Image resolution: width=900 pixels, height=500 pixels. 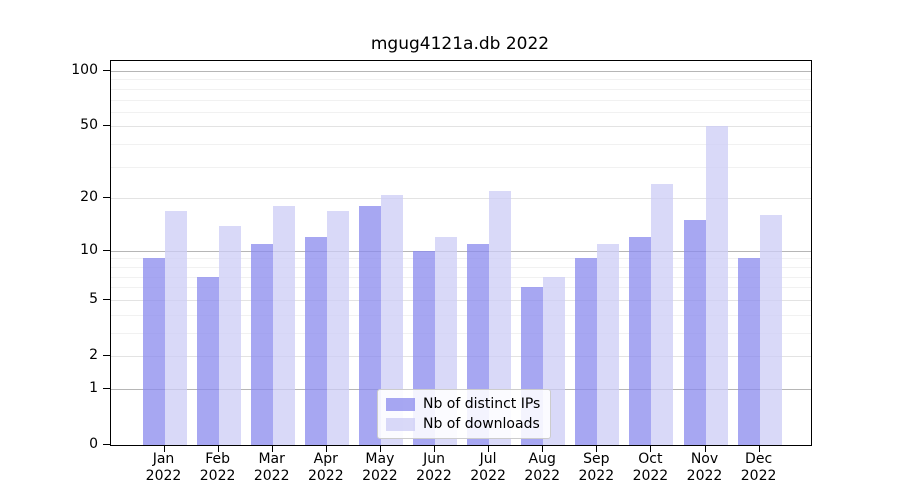 I want to click on legend-swatch-distinct-ips, so click(x=400, y=404).